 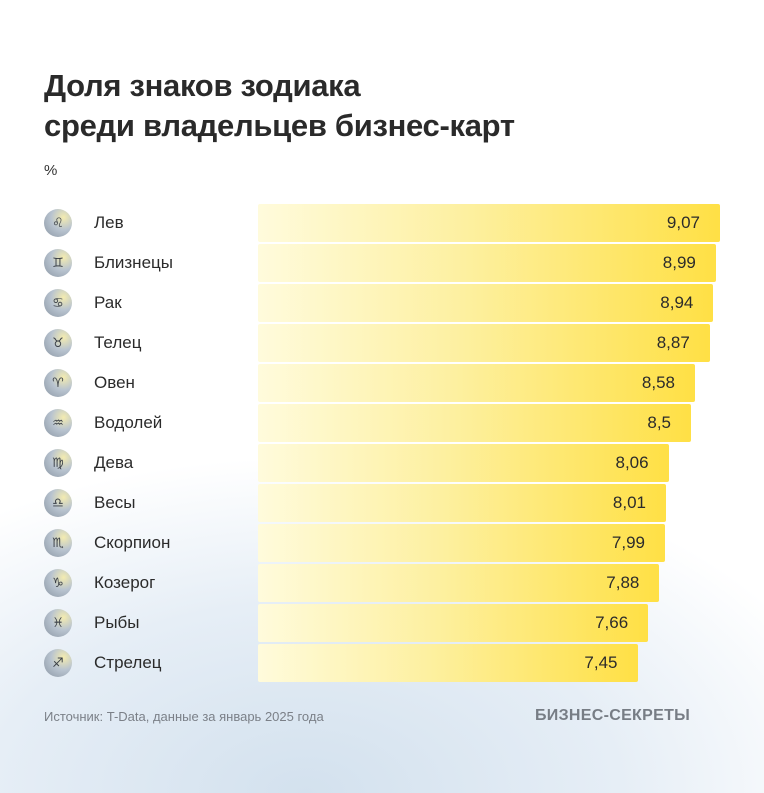 What do you see at coordinates (125, 582) in the screenshot?
I see `category-label: Козерог` at bounding box center [125, 582].